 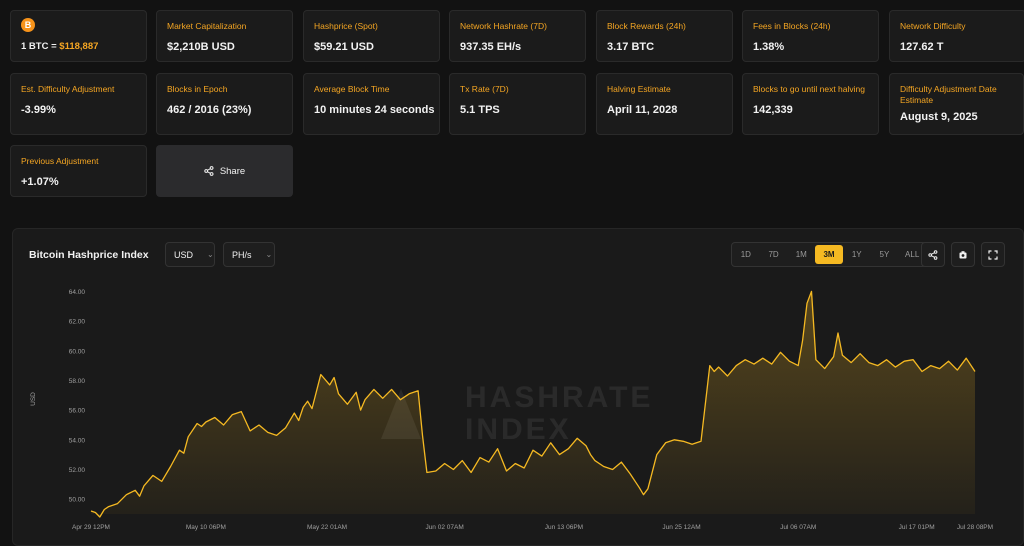 I want to click on share-chart-button, so click(x=933, y=254).